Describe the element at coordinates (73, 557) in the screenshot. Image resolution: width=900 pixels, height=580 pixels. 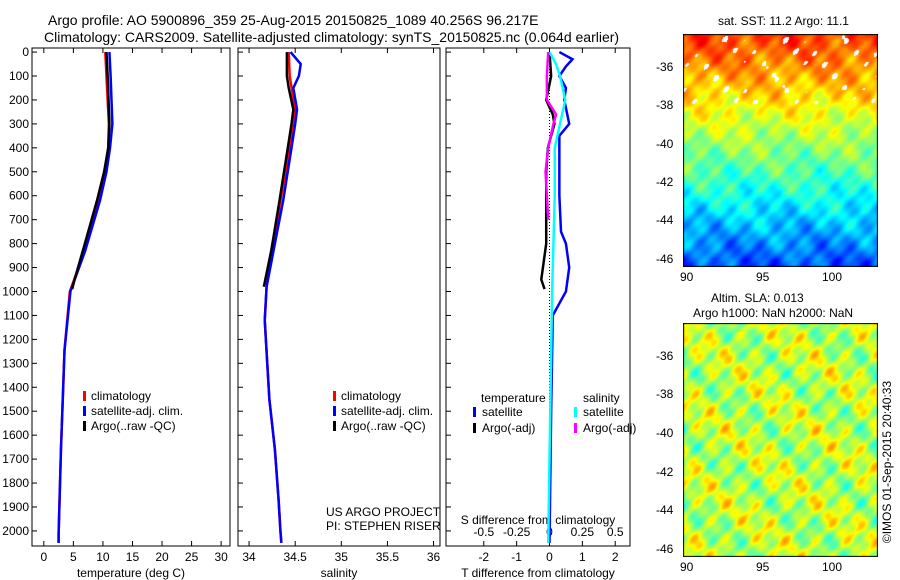
I see `x-tick-label: 5` at that location.